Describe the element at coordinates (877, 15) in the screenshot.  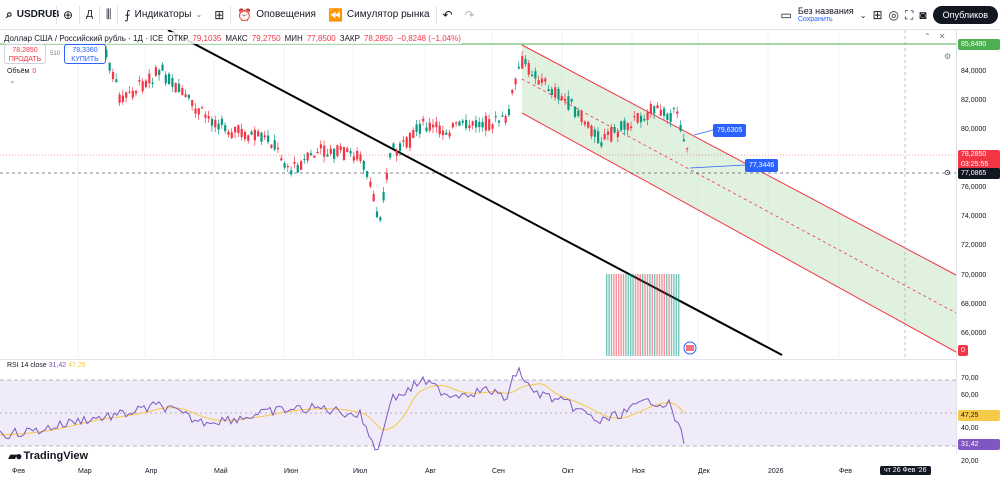
I see `grid-layout-icon: ⊞` at that location.